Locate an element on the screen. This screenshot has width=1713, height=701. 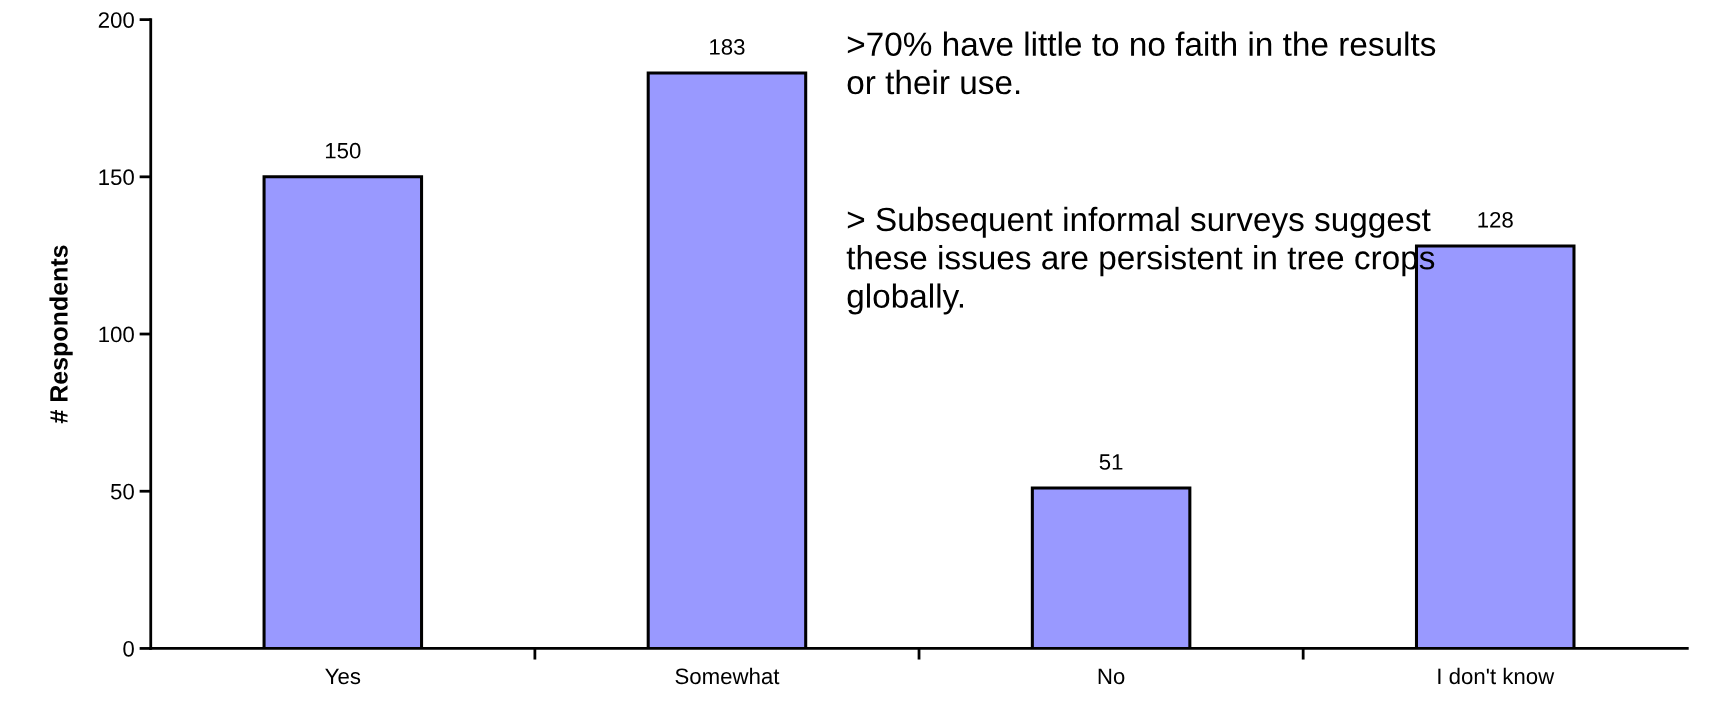
y-tick-label: 50 is located at coordinates (122, 491).